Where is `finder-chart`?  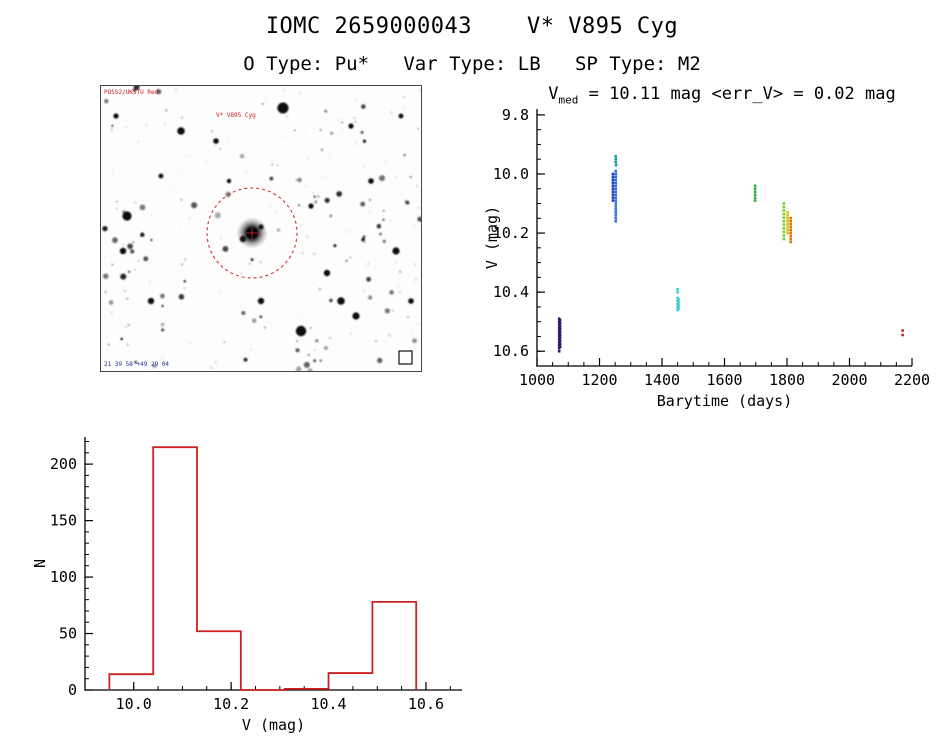
finder-chart is located at coordinates (261, 228).